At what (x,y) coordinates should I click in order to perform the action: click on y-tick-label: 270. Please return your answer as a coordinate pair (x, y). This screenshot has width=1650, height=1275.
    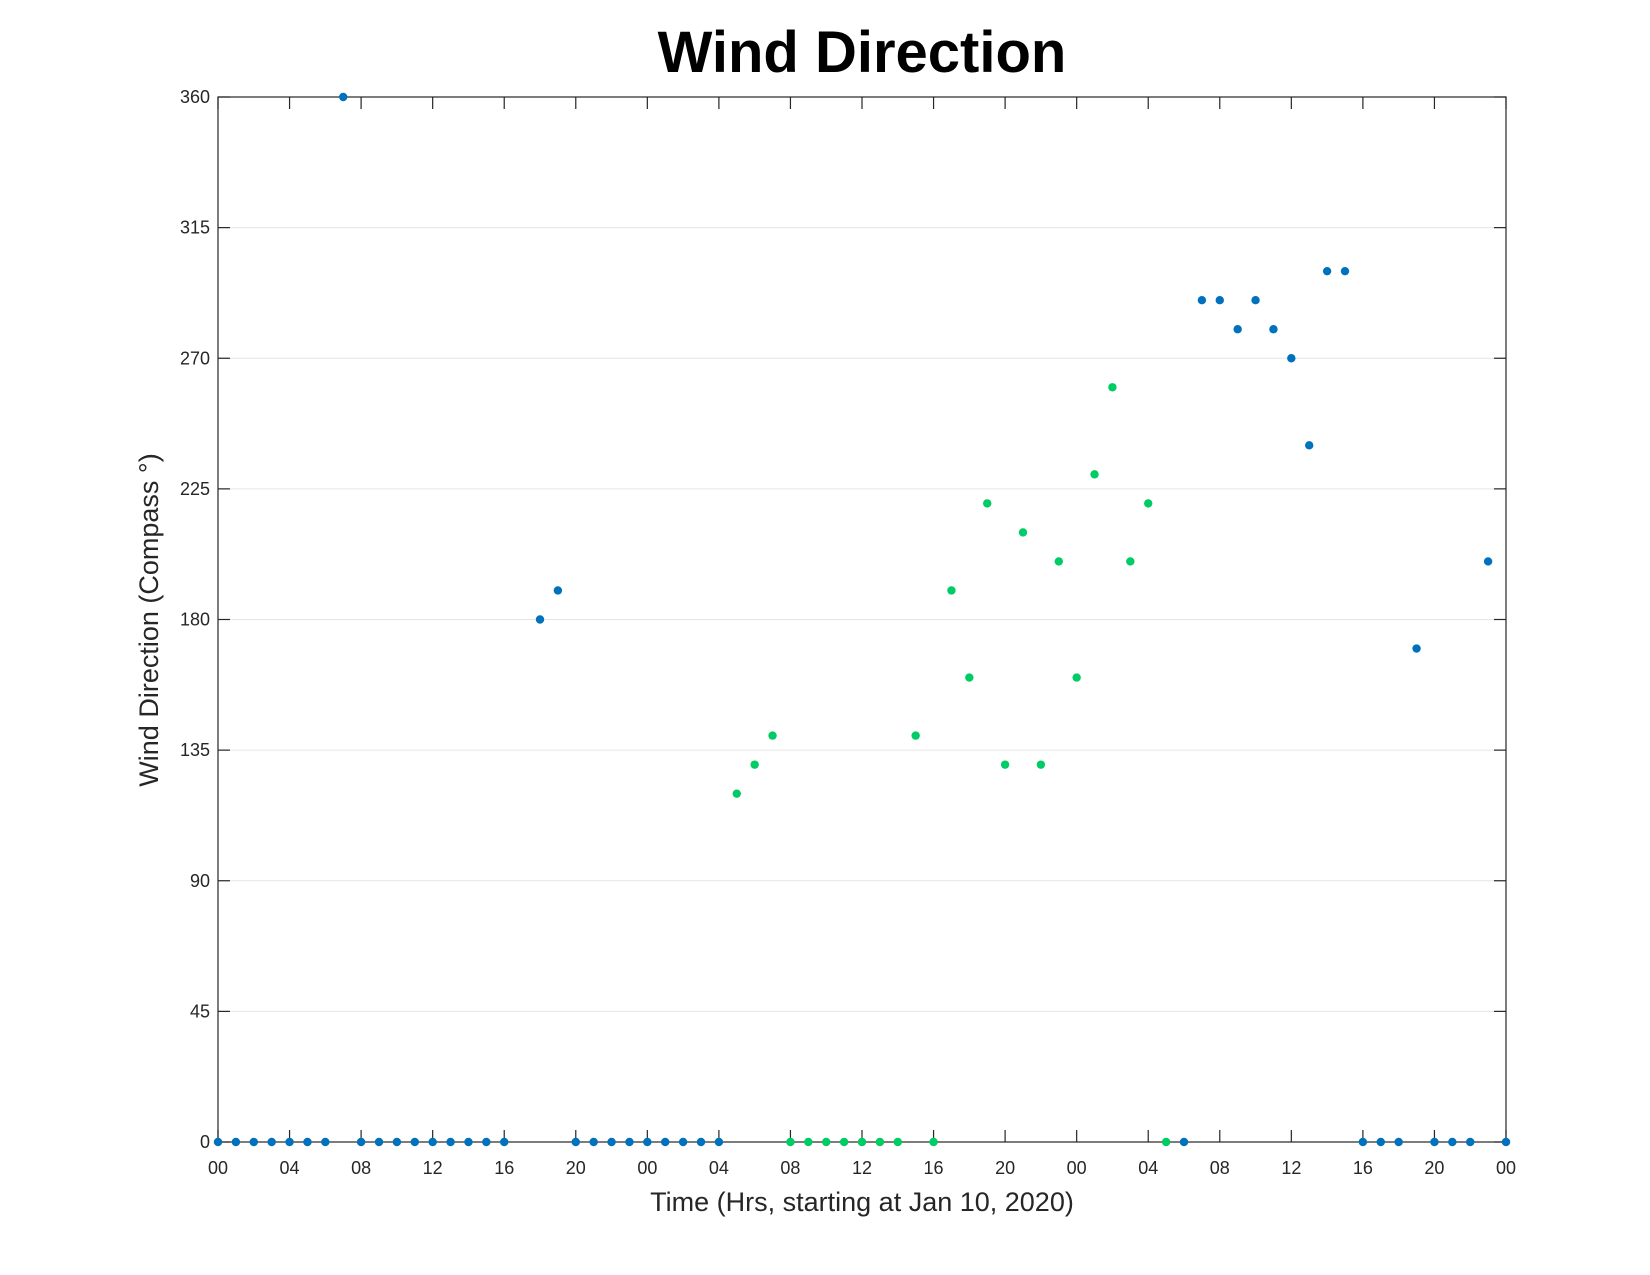
    Looking at the image, I should click on (195, 358).